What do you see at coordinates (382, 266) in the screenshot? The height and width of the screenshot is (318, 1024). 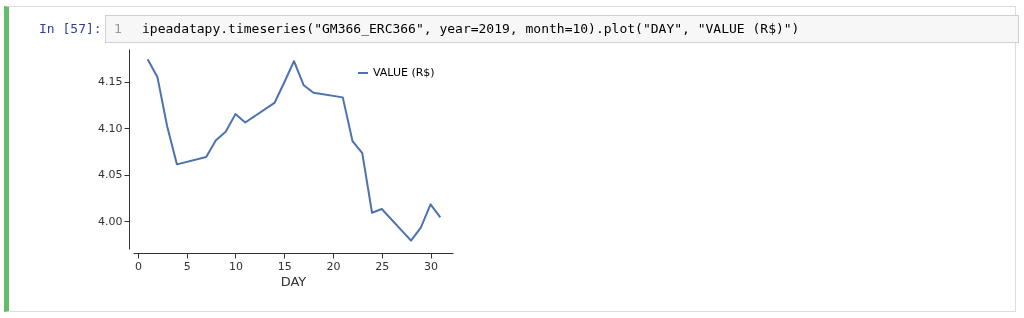 I see `x-tick-label: 25` at bounding box center [382, 266].